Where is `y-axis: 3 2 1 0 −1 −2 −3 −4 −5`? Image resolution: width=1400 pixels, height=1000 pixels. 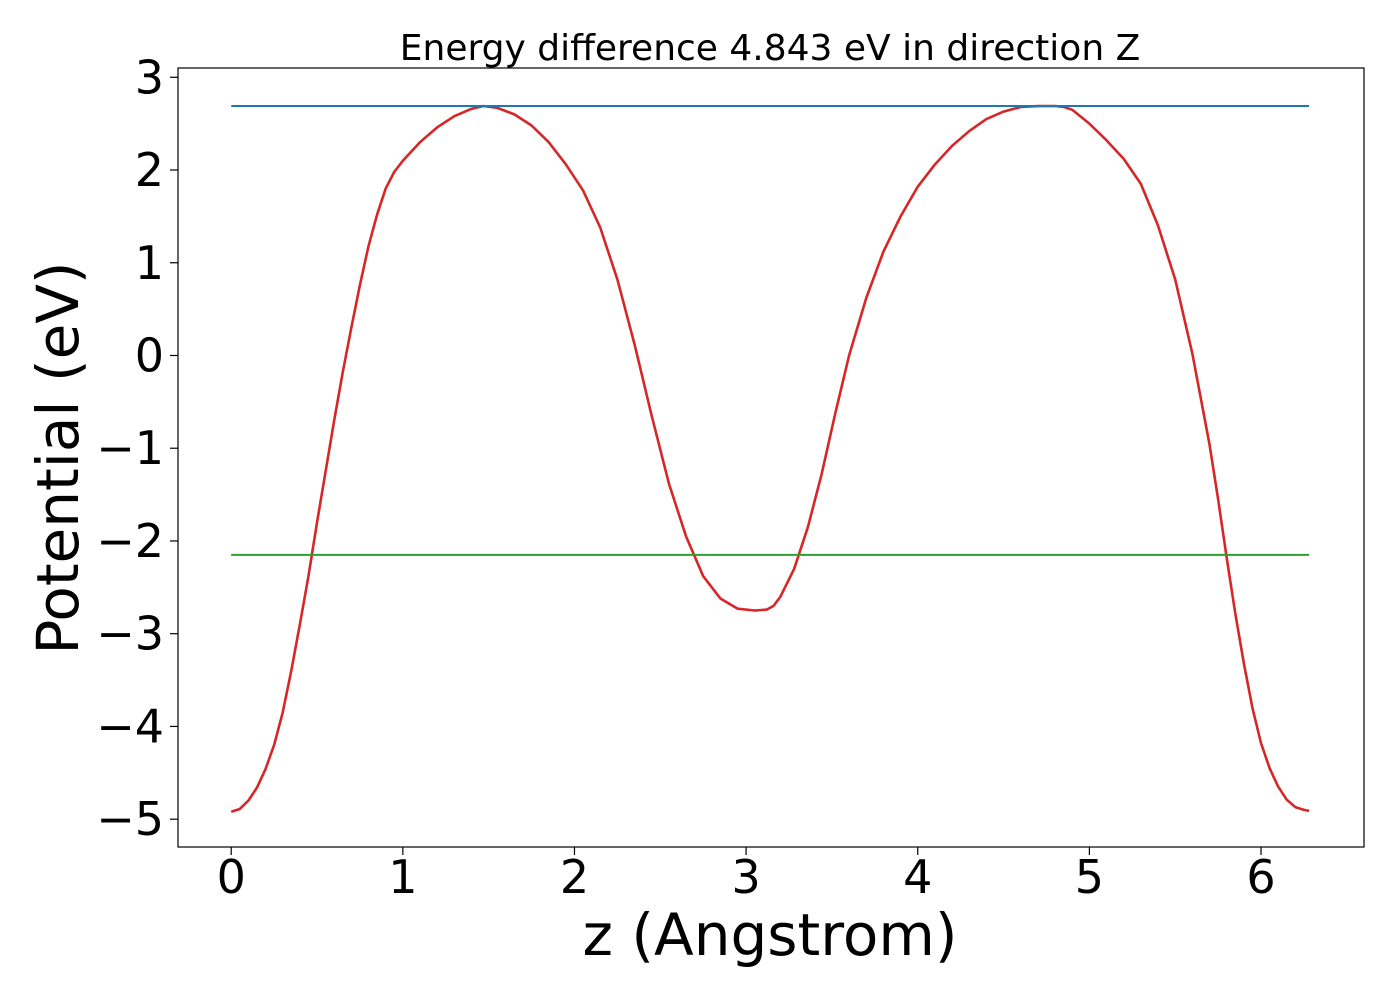 y-axis: 3 2 1 0 −1 −2 −3 −4 −5 is located at coordinates (137, 448).